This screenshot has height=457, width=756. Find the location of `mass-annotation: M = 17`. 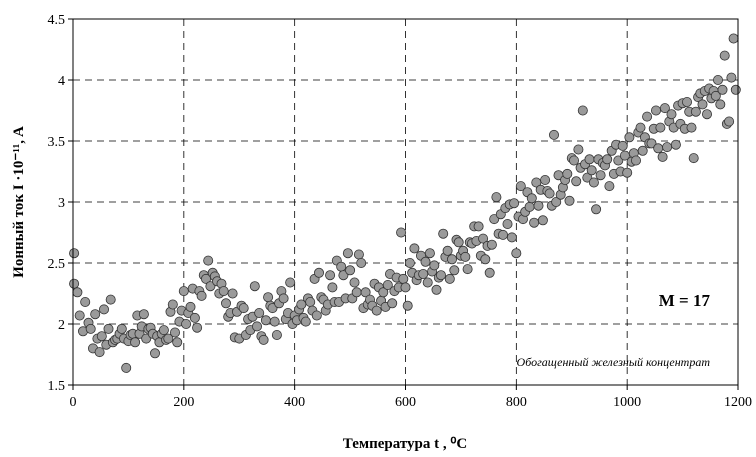

mass-annotation: M = 17 is located at coordinates (685, 300).